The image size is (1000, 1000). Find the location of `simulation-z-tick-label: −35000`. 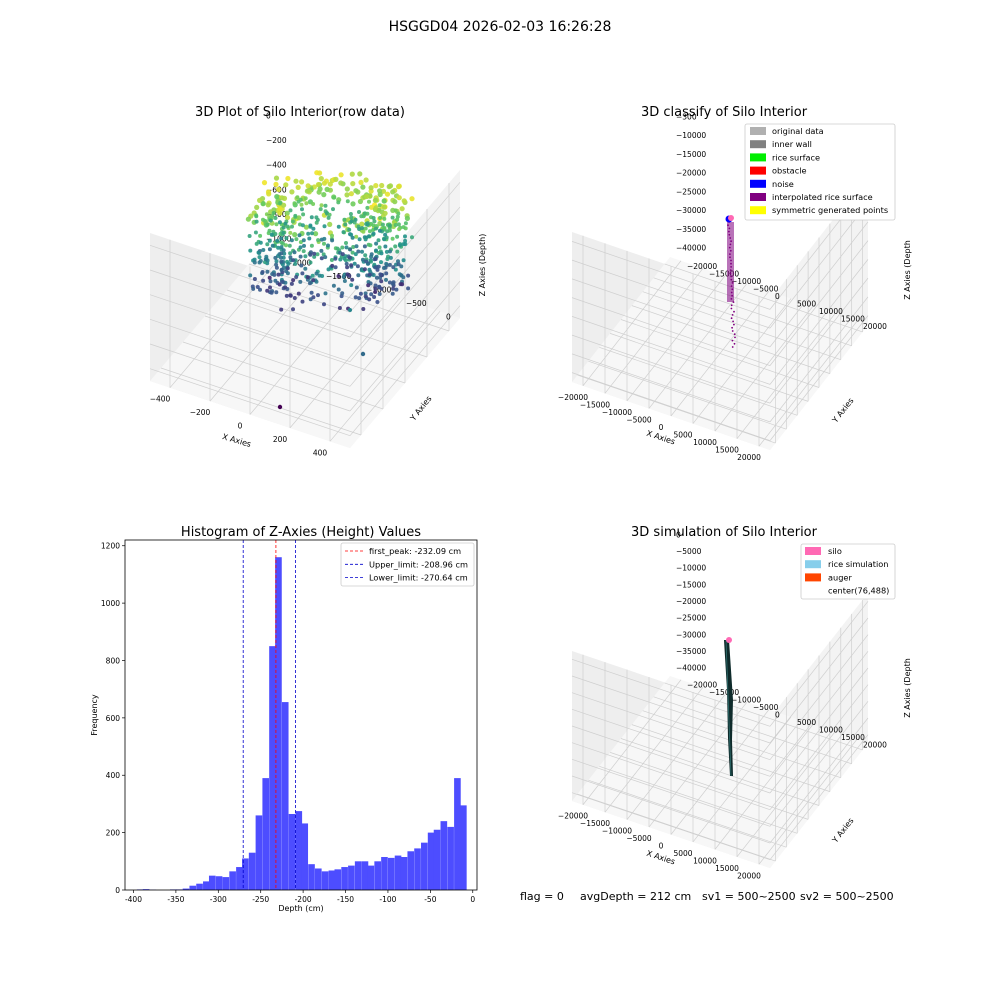

simulation-z-tick-label: −35000 is located at coordinates (691, 651).